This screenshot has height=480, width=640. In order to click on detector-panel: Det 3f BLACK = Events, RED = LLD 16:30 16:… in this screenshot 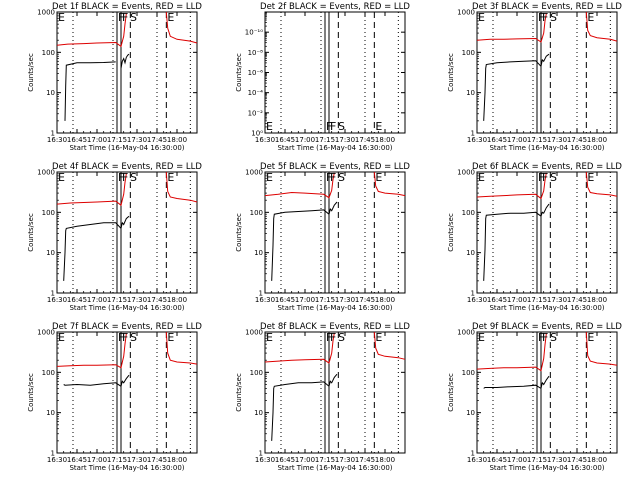, I will do `click(534, 77)`.